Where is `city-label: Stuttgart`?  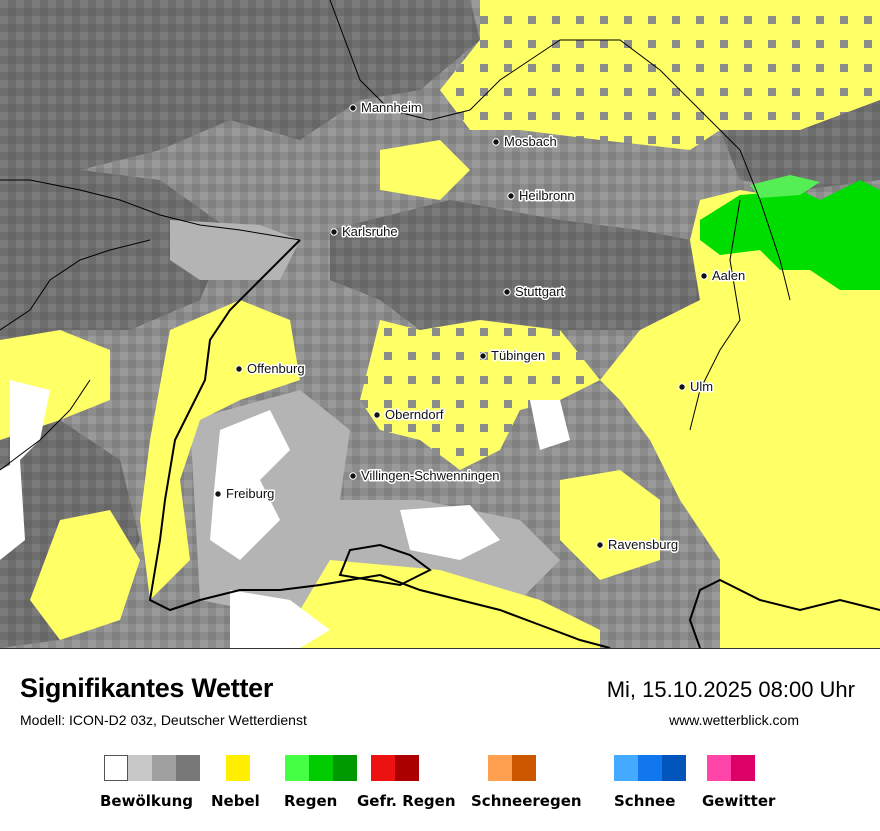
city-label: Stuttgart is located at coordinates (540, 291).